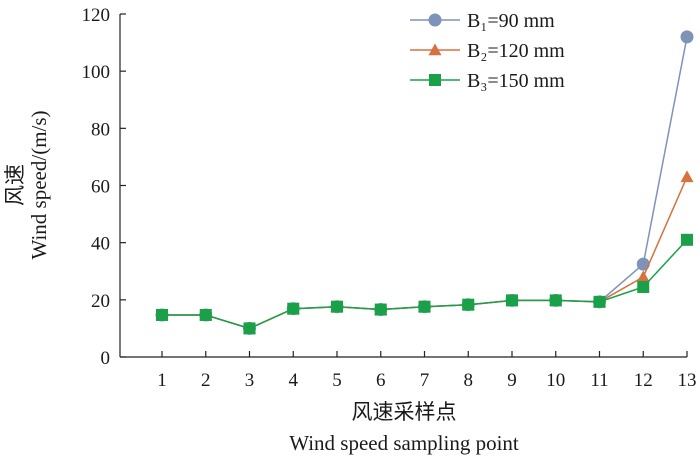  Describe the element at coordinates (100, 244) in the screenshot. I see `y-tick-label: 40` at that location.